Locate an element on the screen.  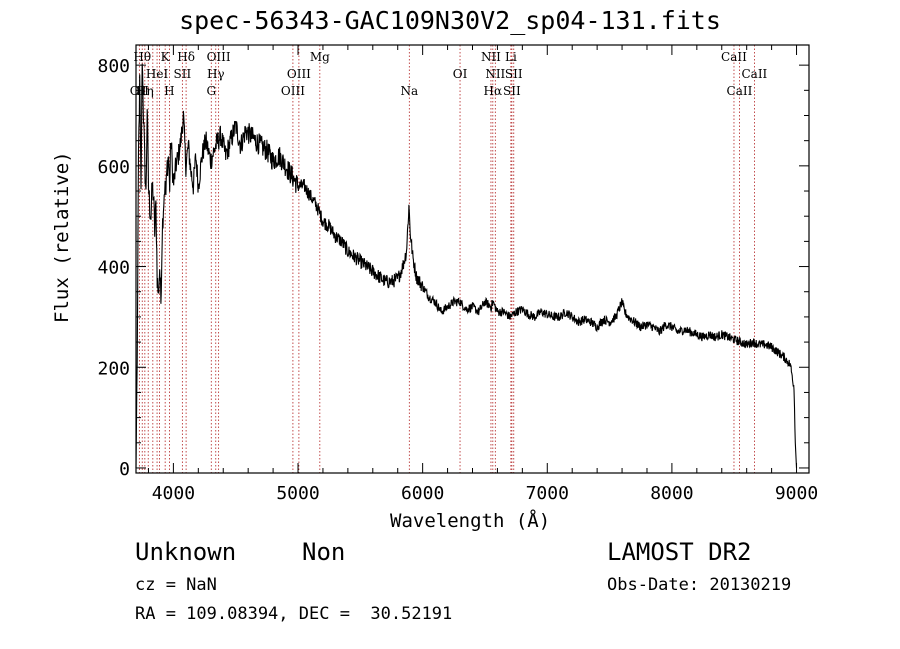
coordinates-label: RA = 109.08394, DEC = 30.52191 is located at coordinates (294, 614).